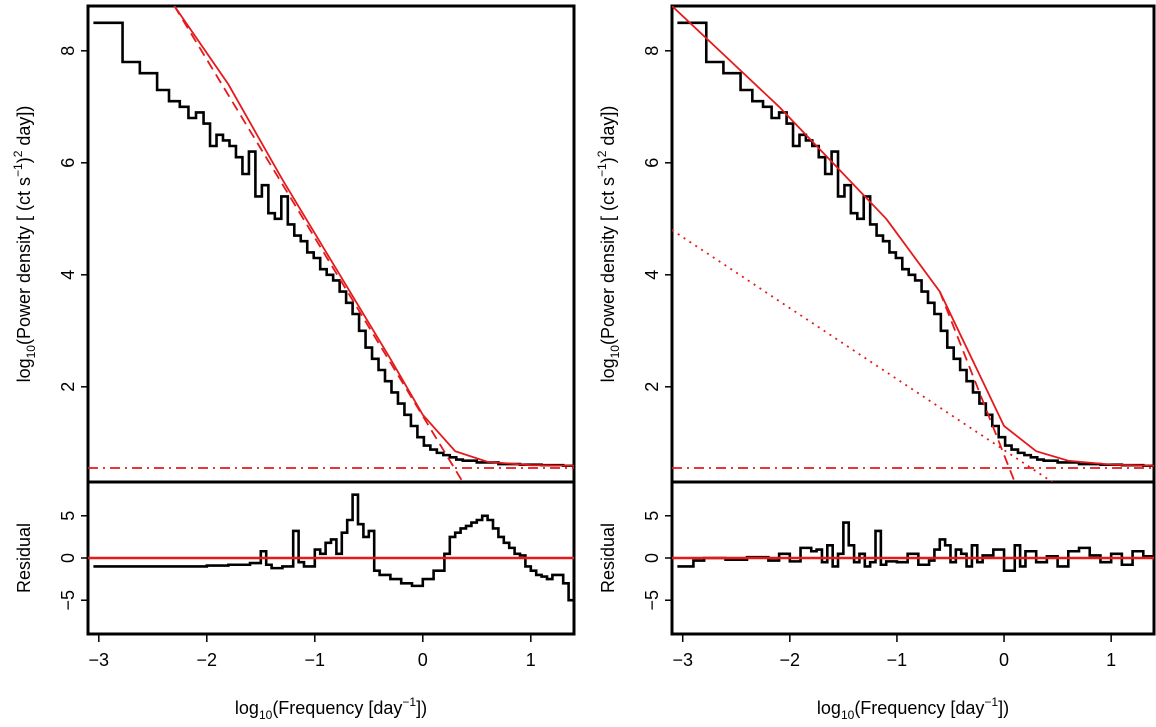 Image resolution: width=1156 pixels, height=727 pixels. I want to click on right-bottom-ytick-label--5: −5, so click(652, 600).